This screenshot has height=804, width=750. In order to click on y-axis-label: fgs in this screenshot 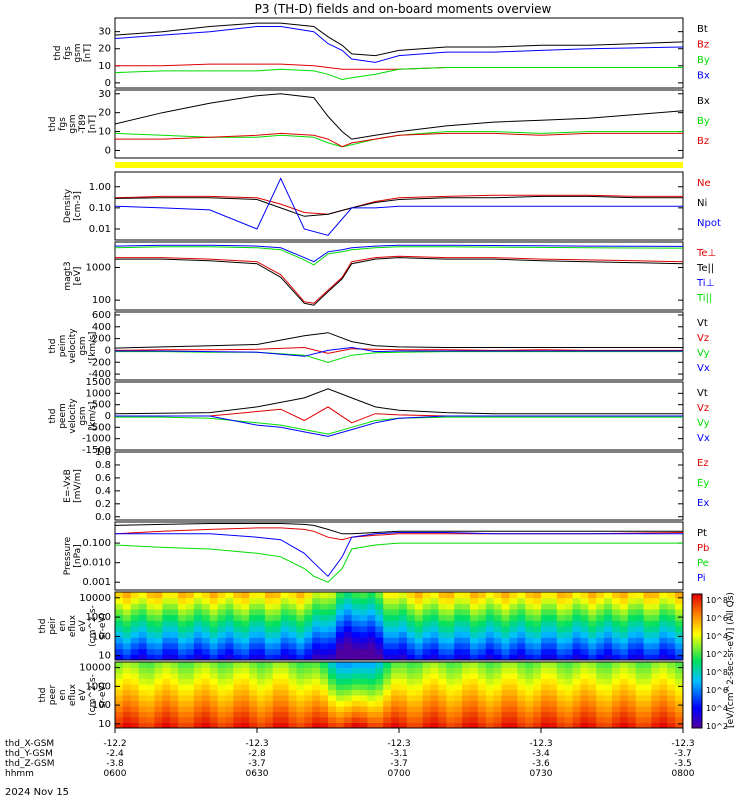, I will do `click(68, 53)`.